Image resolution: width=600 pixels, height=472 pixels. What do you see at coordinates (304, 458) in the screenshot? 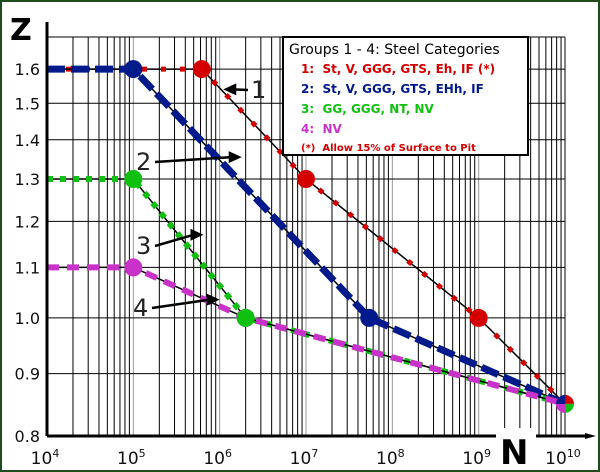
I see `x-tick-label: 10⁷` at bounding box center [304, 458].